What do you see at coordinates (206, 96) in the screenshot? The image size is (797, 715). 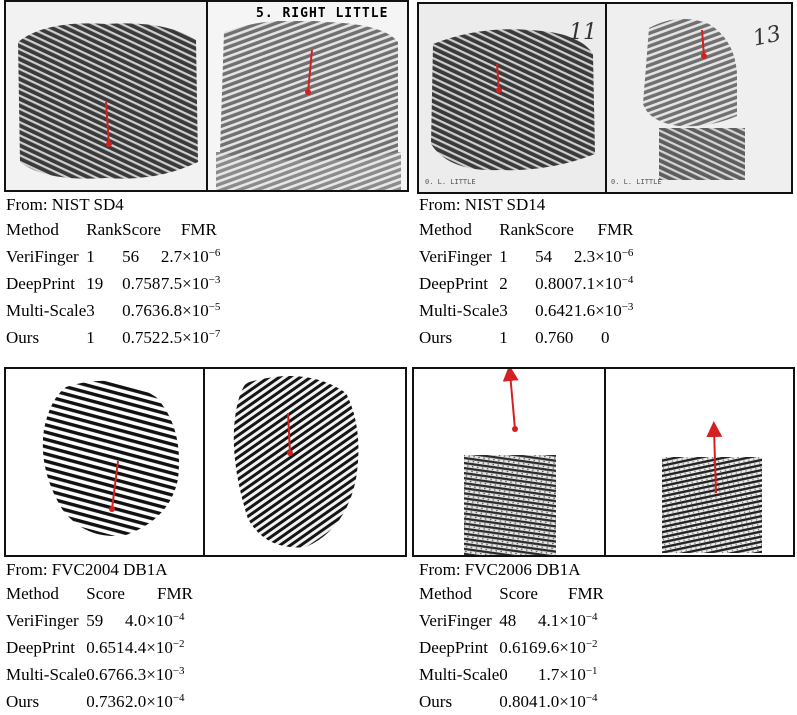 I see `fingerprint-pair-nist-sd4: 5. RIGHT LITTLE` at bounding box center [206, 96].